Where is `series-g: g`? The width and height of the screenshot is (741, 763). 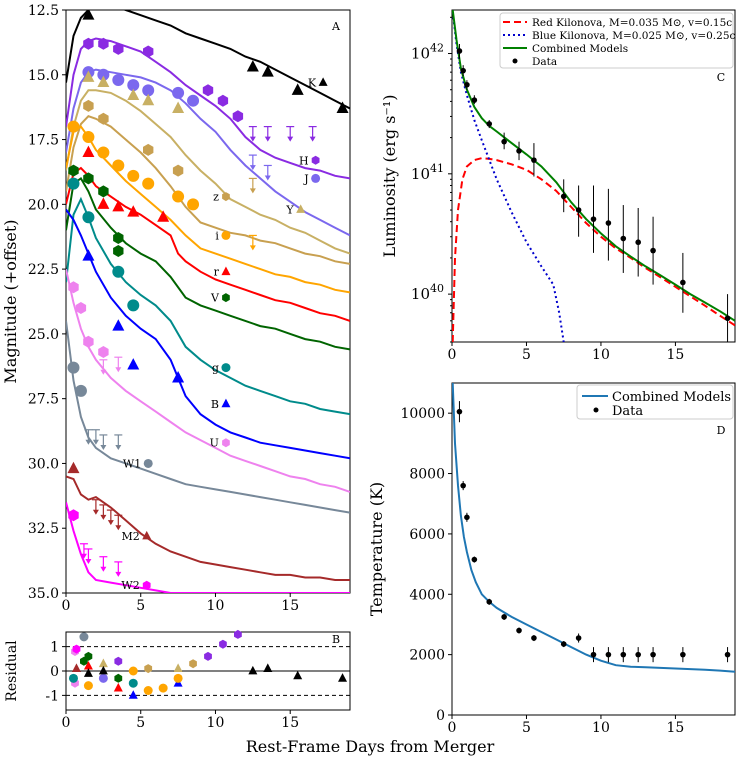
series-g: g is located at coordinates (208, 296).